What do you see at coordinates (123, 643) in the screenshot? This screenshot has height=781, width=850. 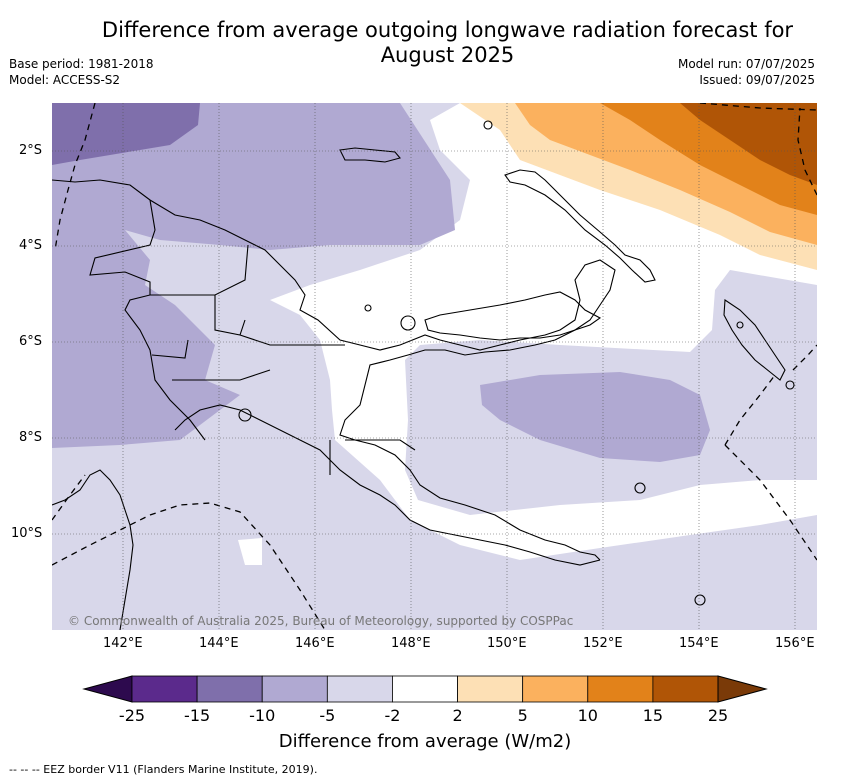 I see `lon-label-142e: 142°E` at bounding box center [123, 643].